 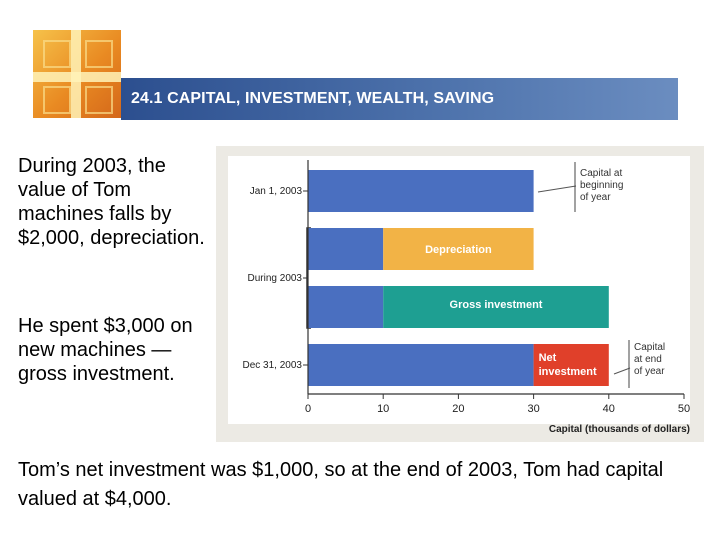 I want to click on annotation-begin-of-year: Capital at beginning of year, so click(x=603, y=185).